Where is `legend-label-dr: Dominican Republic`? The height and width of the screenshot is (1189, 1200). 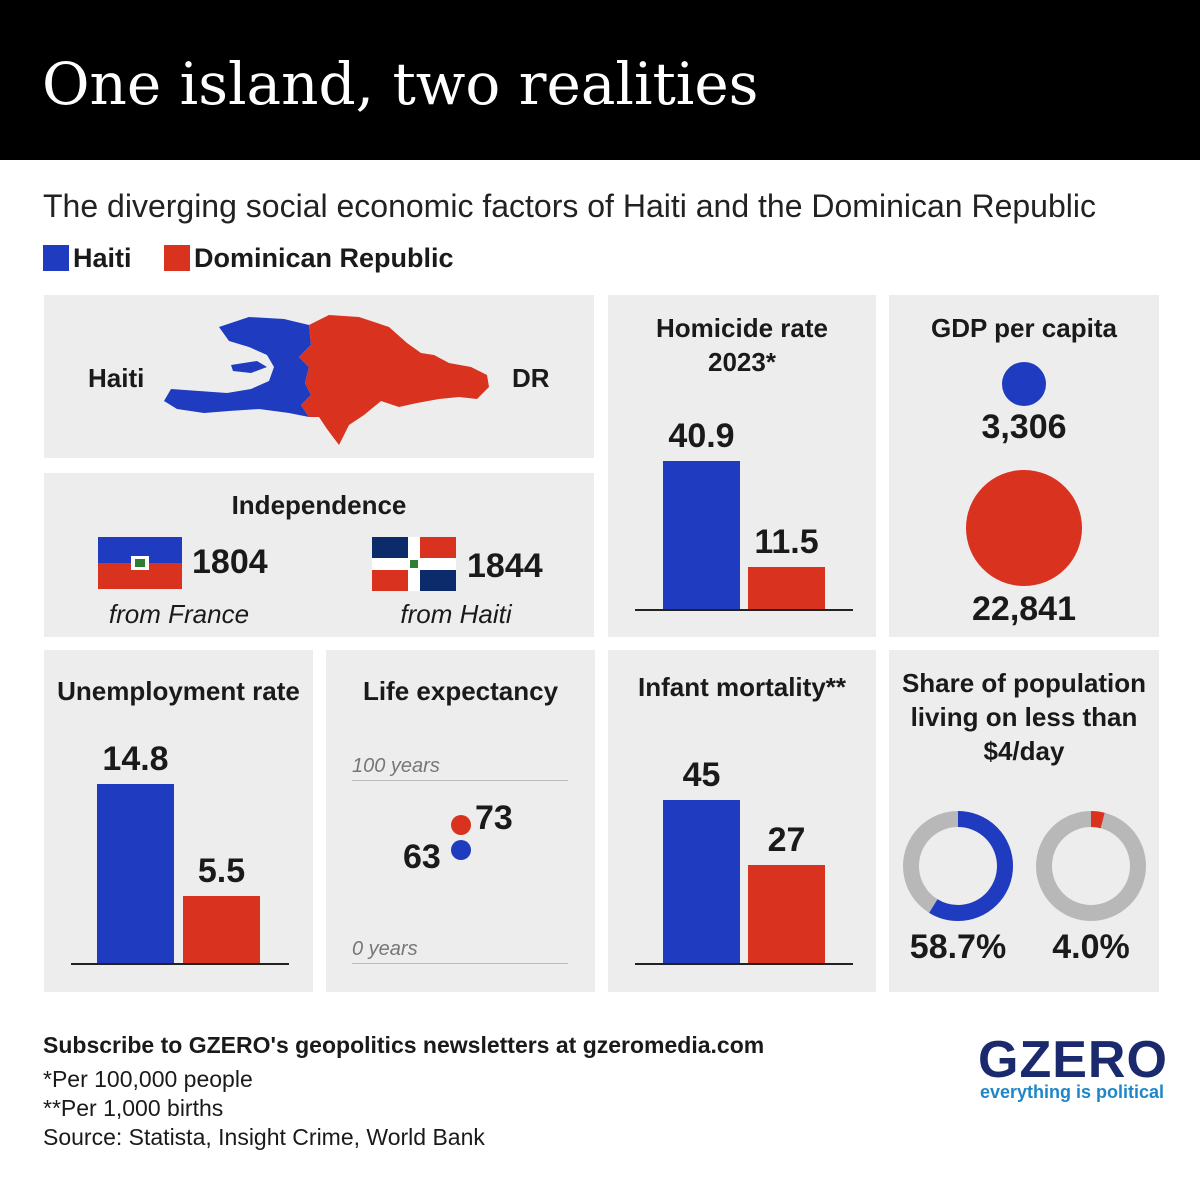 legend-label-dr: Dominican Republic is located at coordinates (324, 257).